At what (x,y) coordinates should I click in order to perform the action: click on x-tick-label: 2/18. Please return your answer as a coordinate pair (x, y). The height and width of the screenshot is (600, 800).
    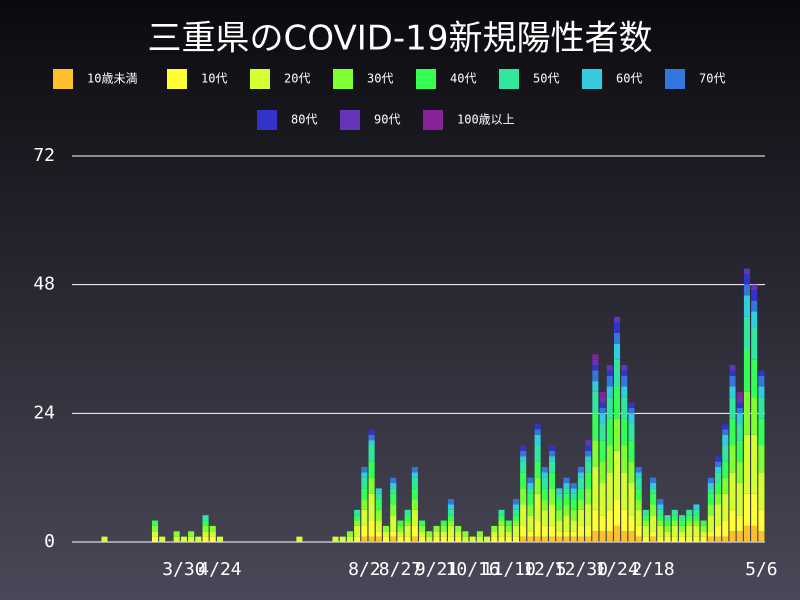
    Looking at the image, I should click on (652, 569).